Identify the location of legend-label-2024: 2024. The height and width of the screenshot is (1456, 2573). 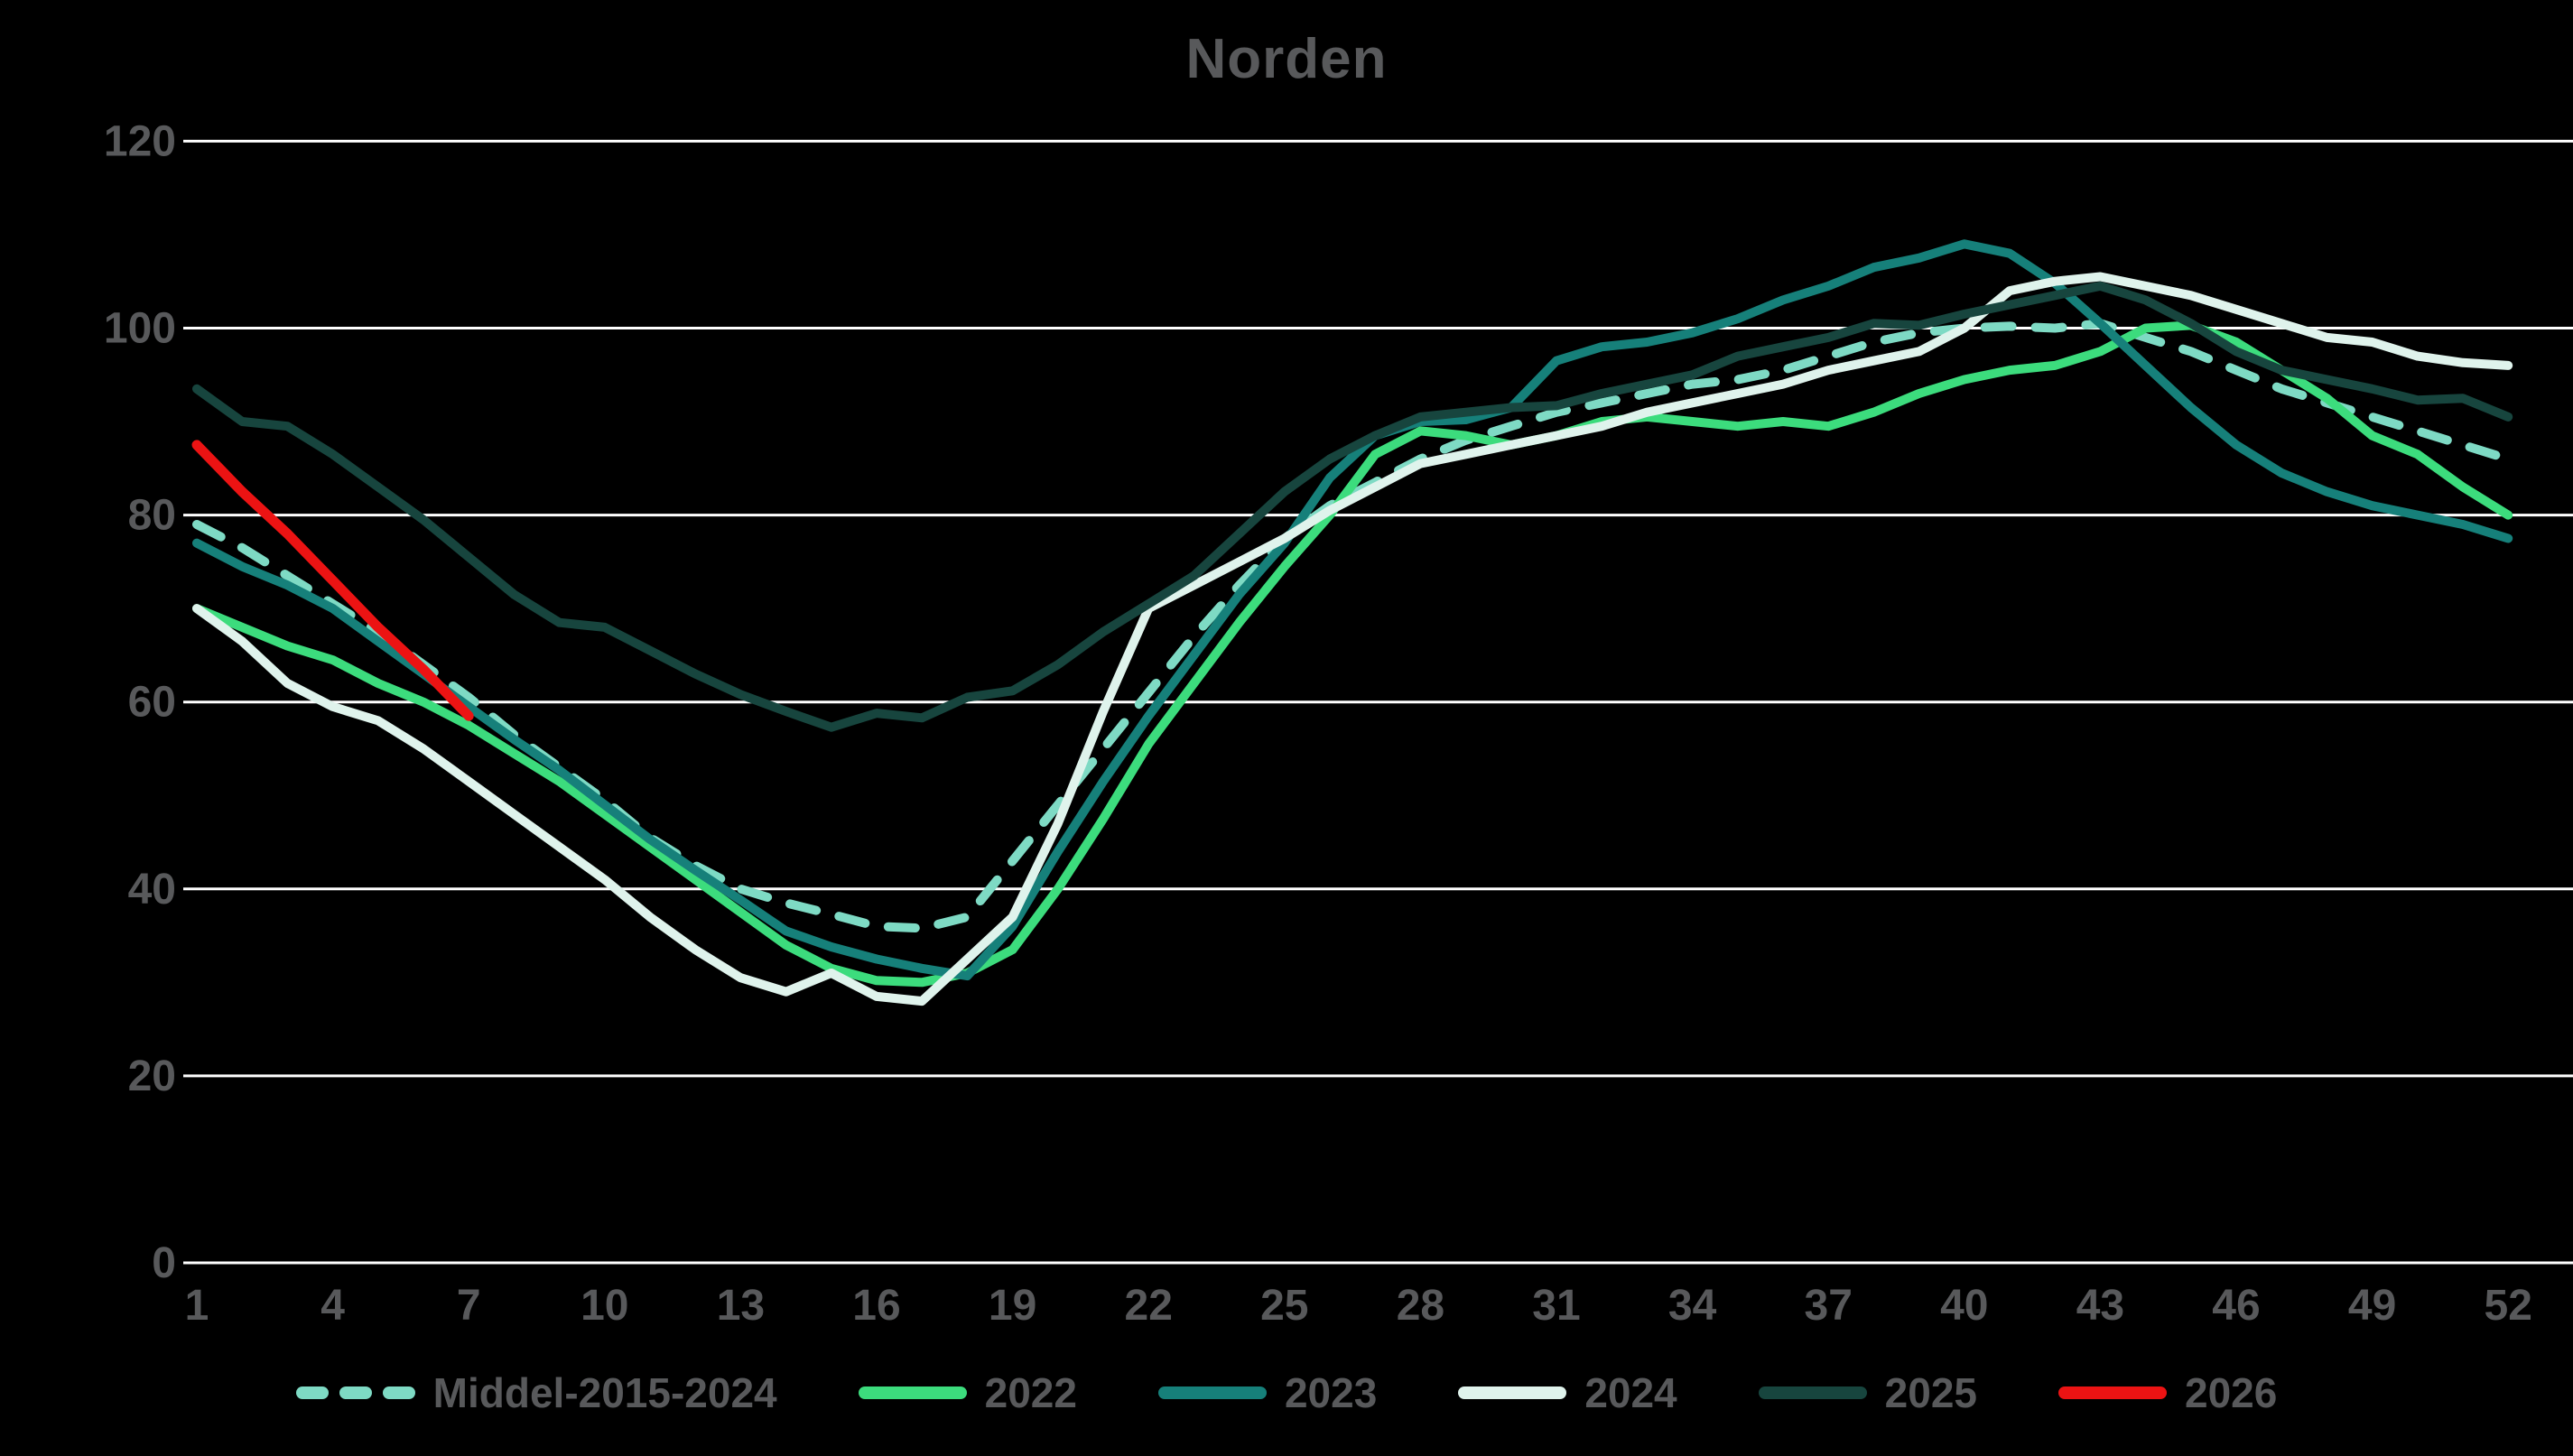
(1630, 1392).